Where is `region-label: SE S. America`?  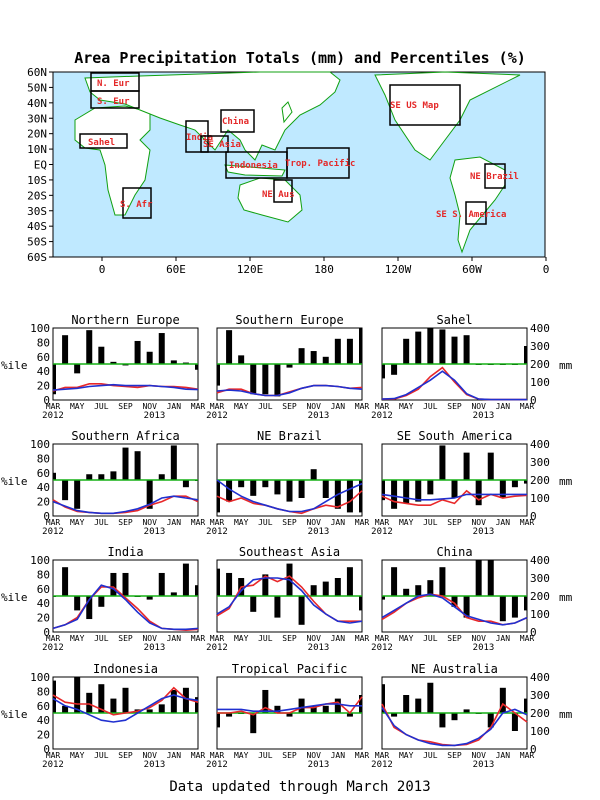 region-label: SE S. America is located at coordinates (471, 214).